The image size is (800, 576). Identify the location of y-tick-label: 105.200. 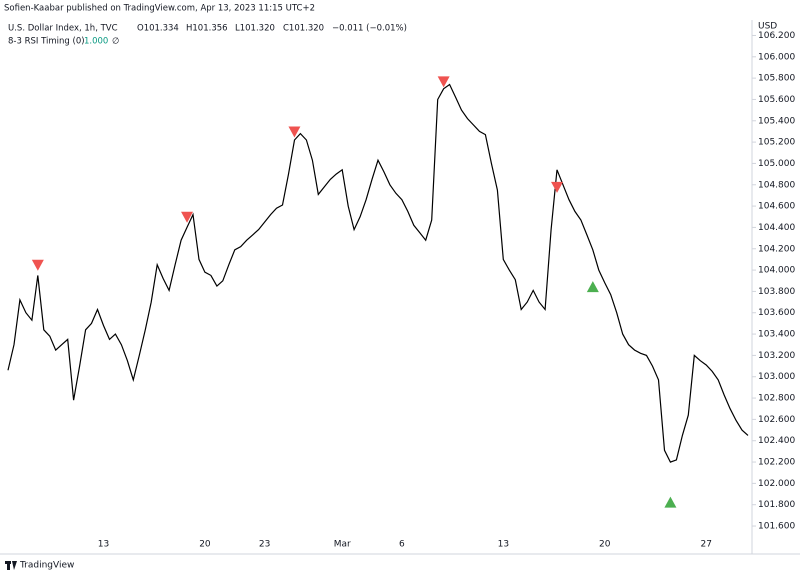
(776, 143).